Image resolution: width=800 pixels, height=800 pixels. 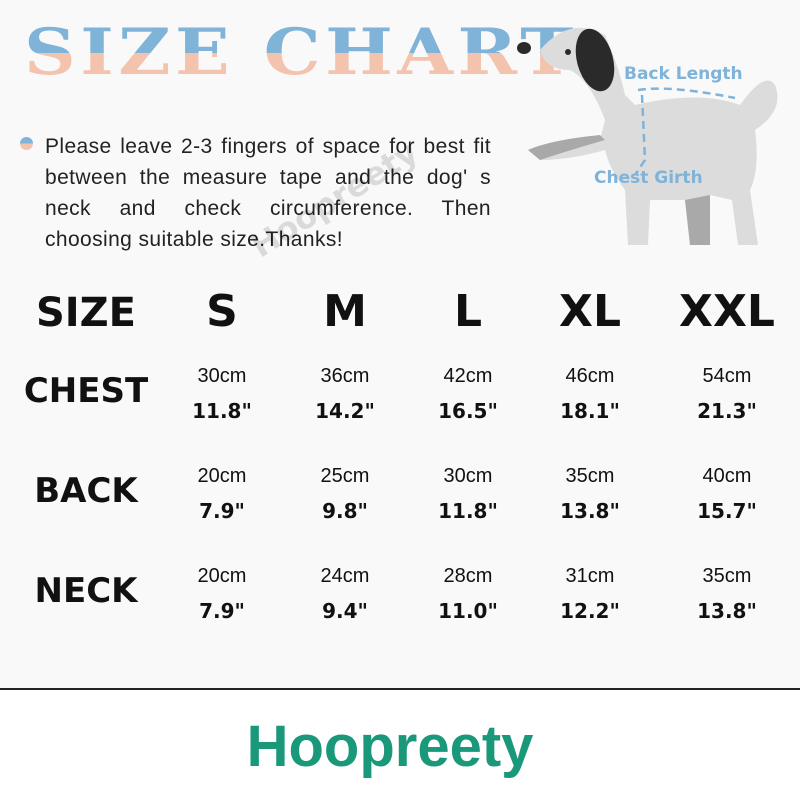 I want to click on size-m: M, so click(x=345, y=311).